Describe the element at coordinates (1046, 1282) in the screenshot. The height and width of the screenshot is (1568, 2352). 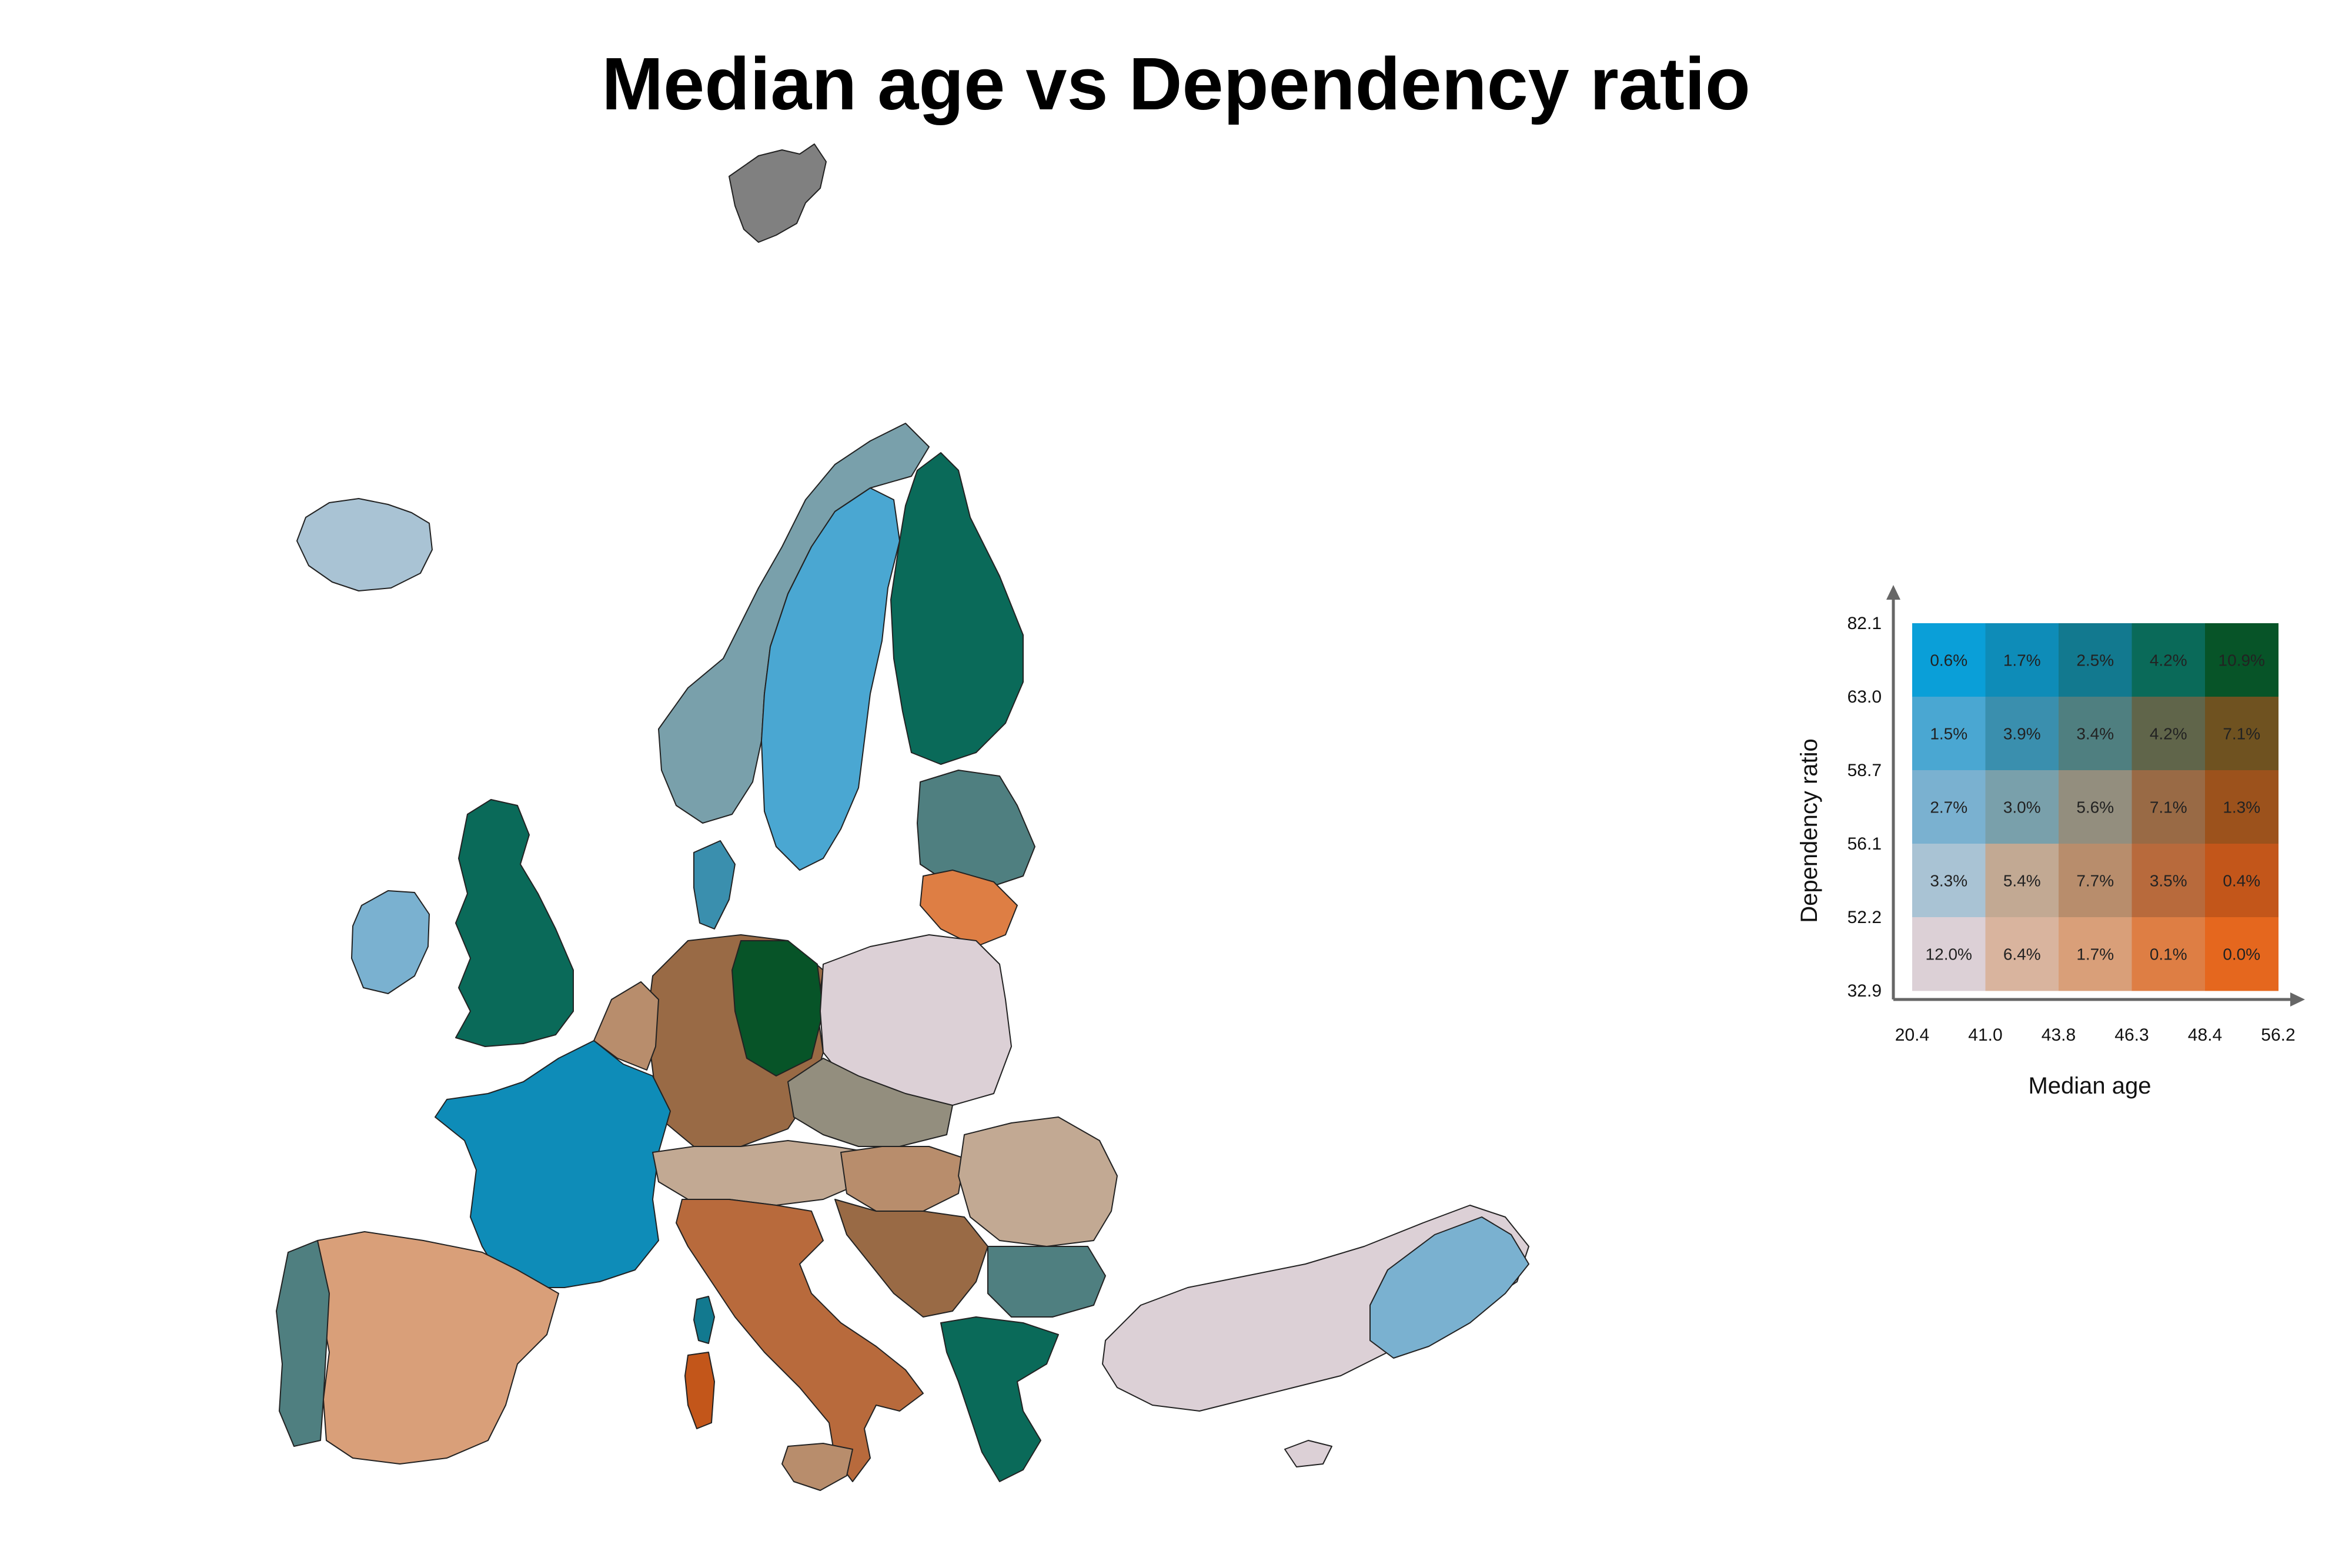
I see `map-region-bulgaria` at that location.